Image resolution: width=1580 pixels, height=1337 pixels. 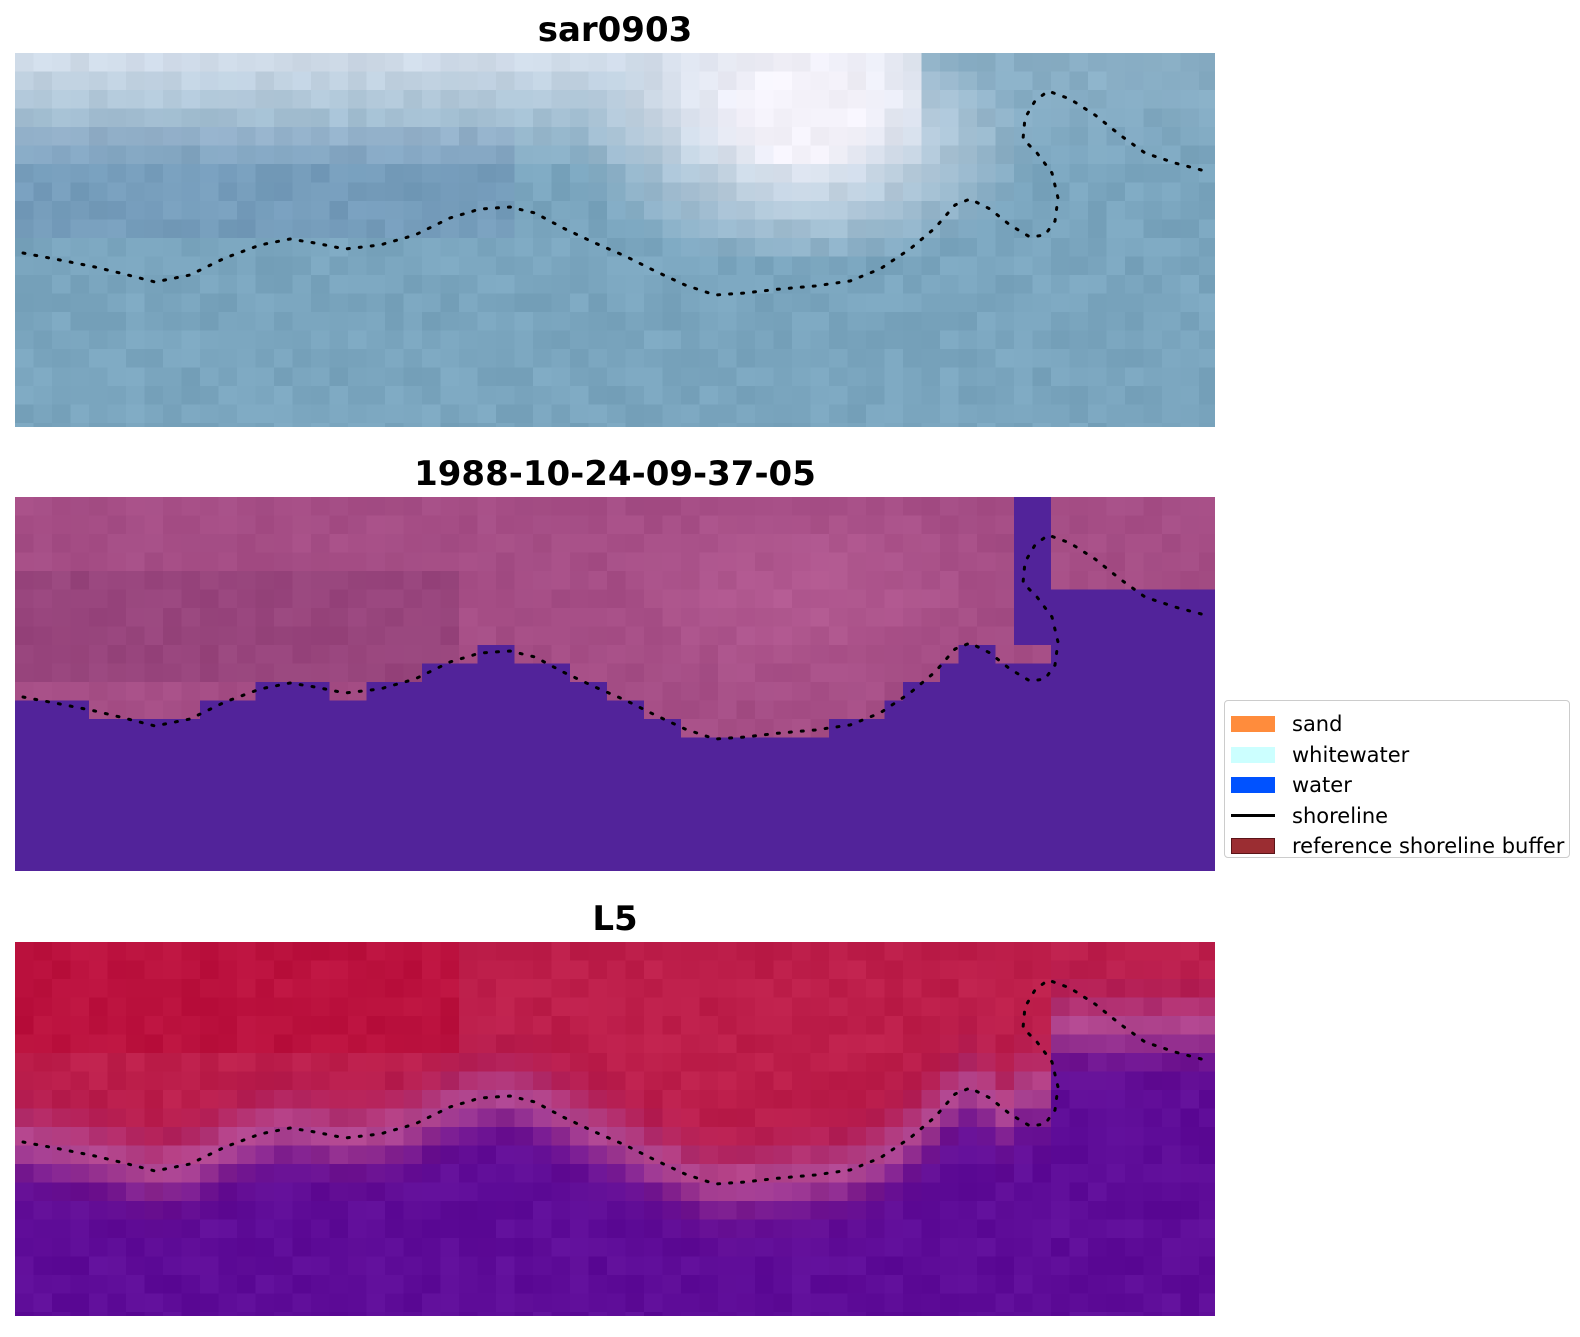 I want to click on legend-item-sand: sand, so click(x=1400, y=724).